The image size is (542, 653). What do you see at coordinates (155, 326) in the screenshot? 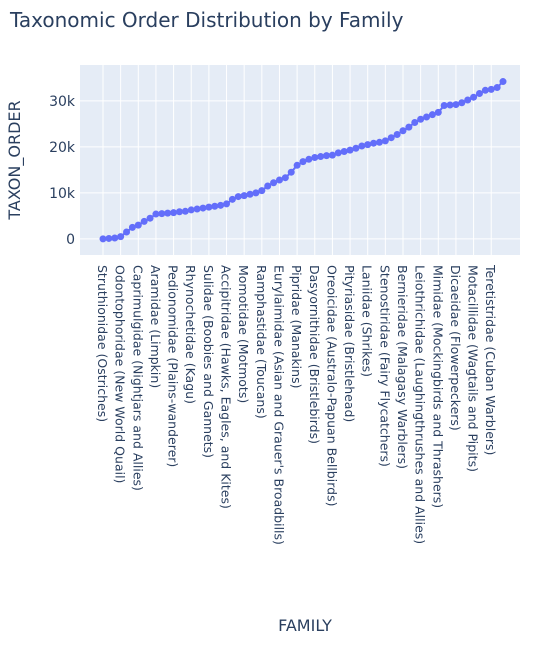
I see `x-tick-label: Aramidae (Limpkin)` at bounding box center [155, 326].